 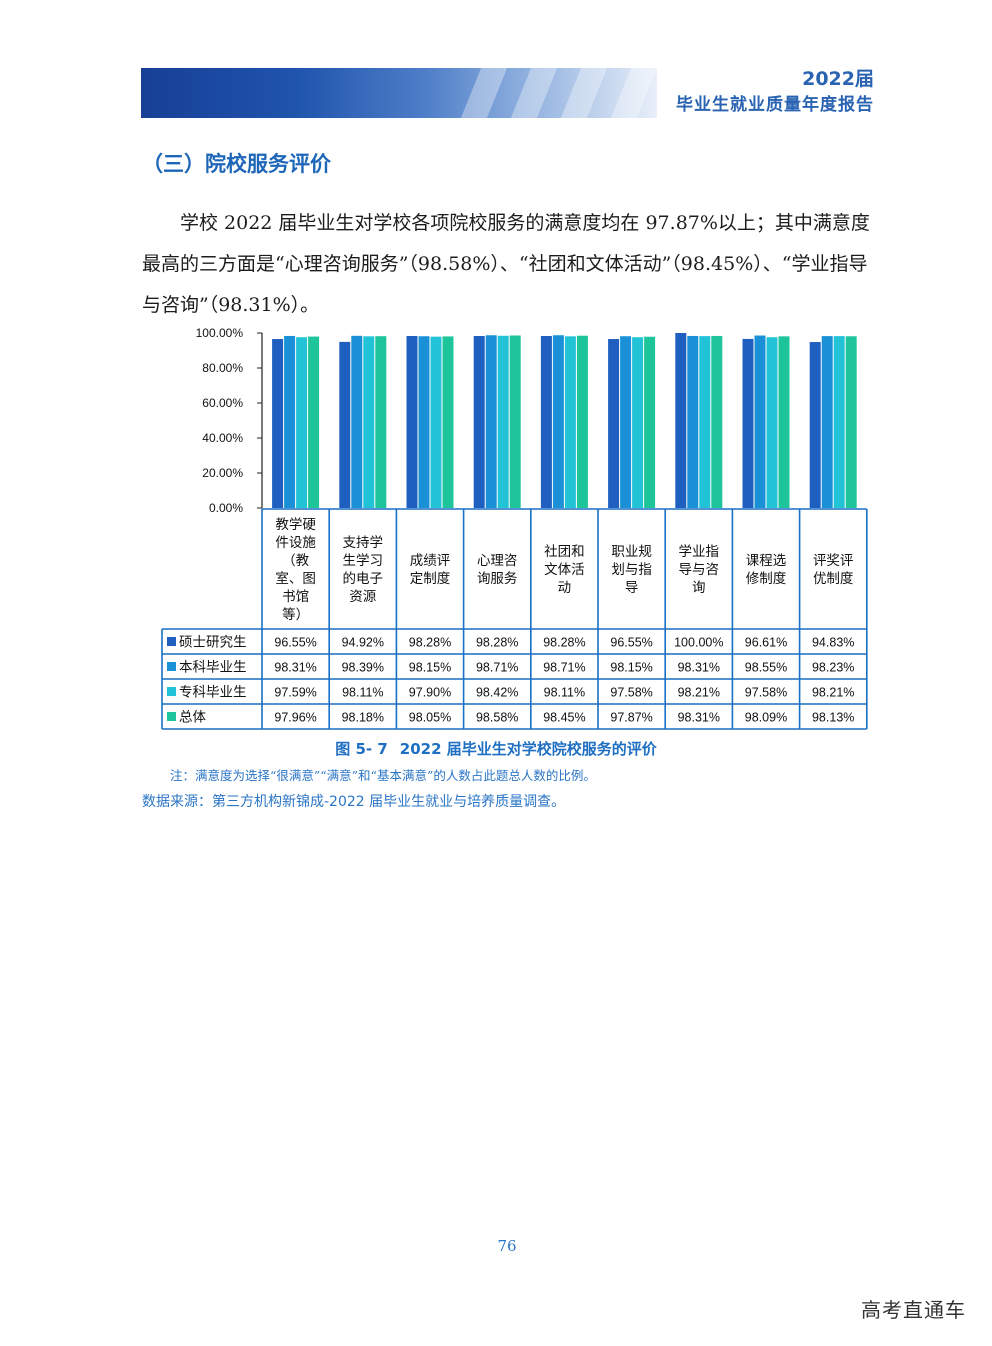 What do you see at coordinates (383, 775) in the screenshot?
I see `figure-note: 注：满意度为选择“很满意”“满意”和“基本满意”的人数占此题总人数的比例。` at bounding box center [383, 775].